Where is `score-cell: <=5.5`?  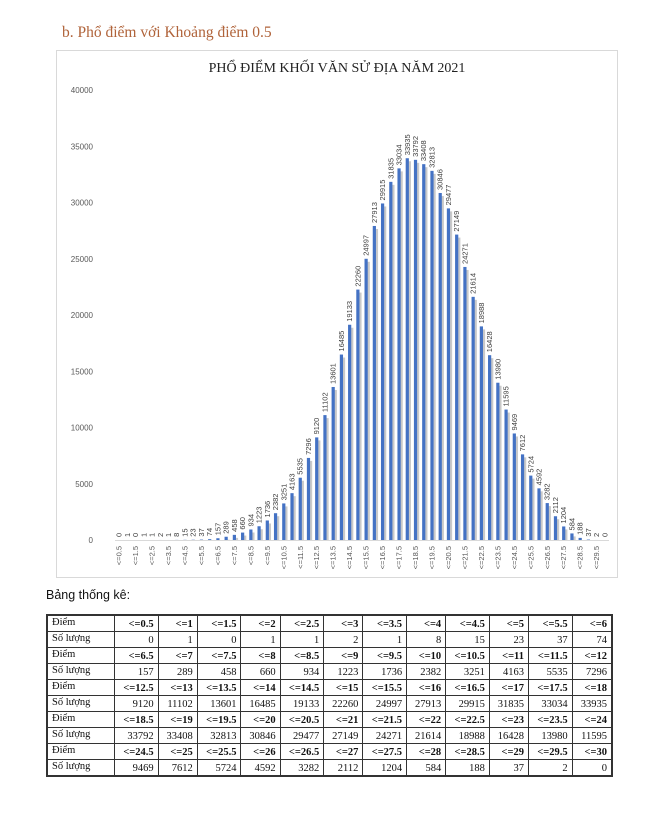 score-cell: <=5.5 is located at coordinates (550, 623).